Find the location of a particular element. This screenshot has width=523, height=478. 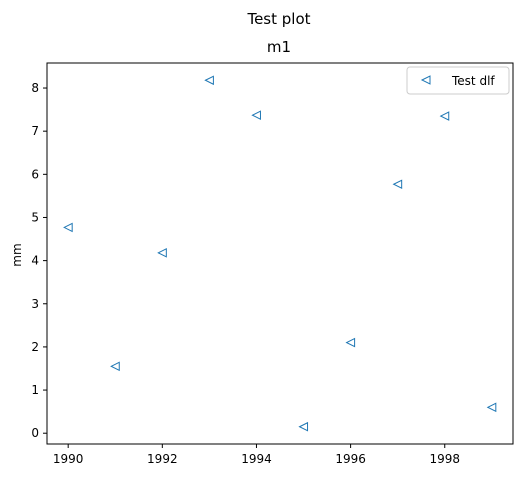

y-tick-label: 8 is located at coordinates (35, 88).